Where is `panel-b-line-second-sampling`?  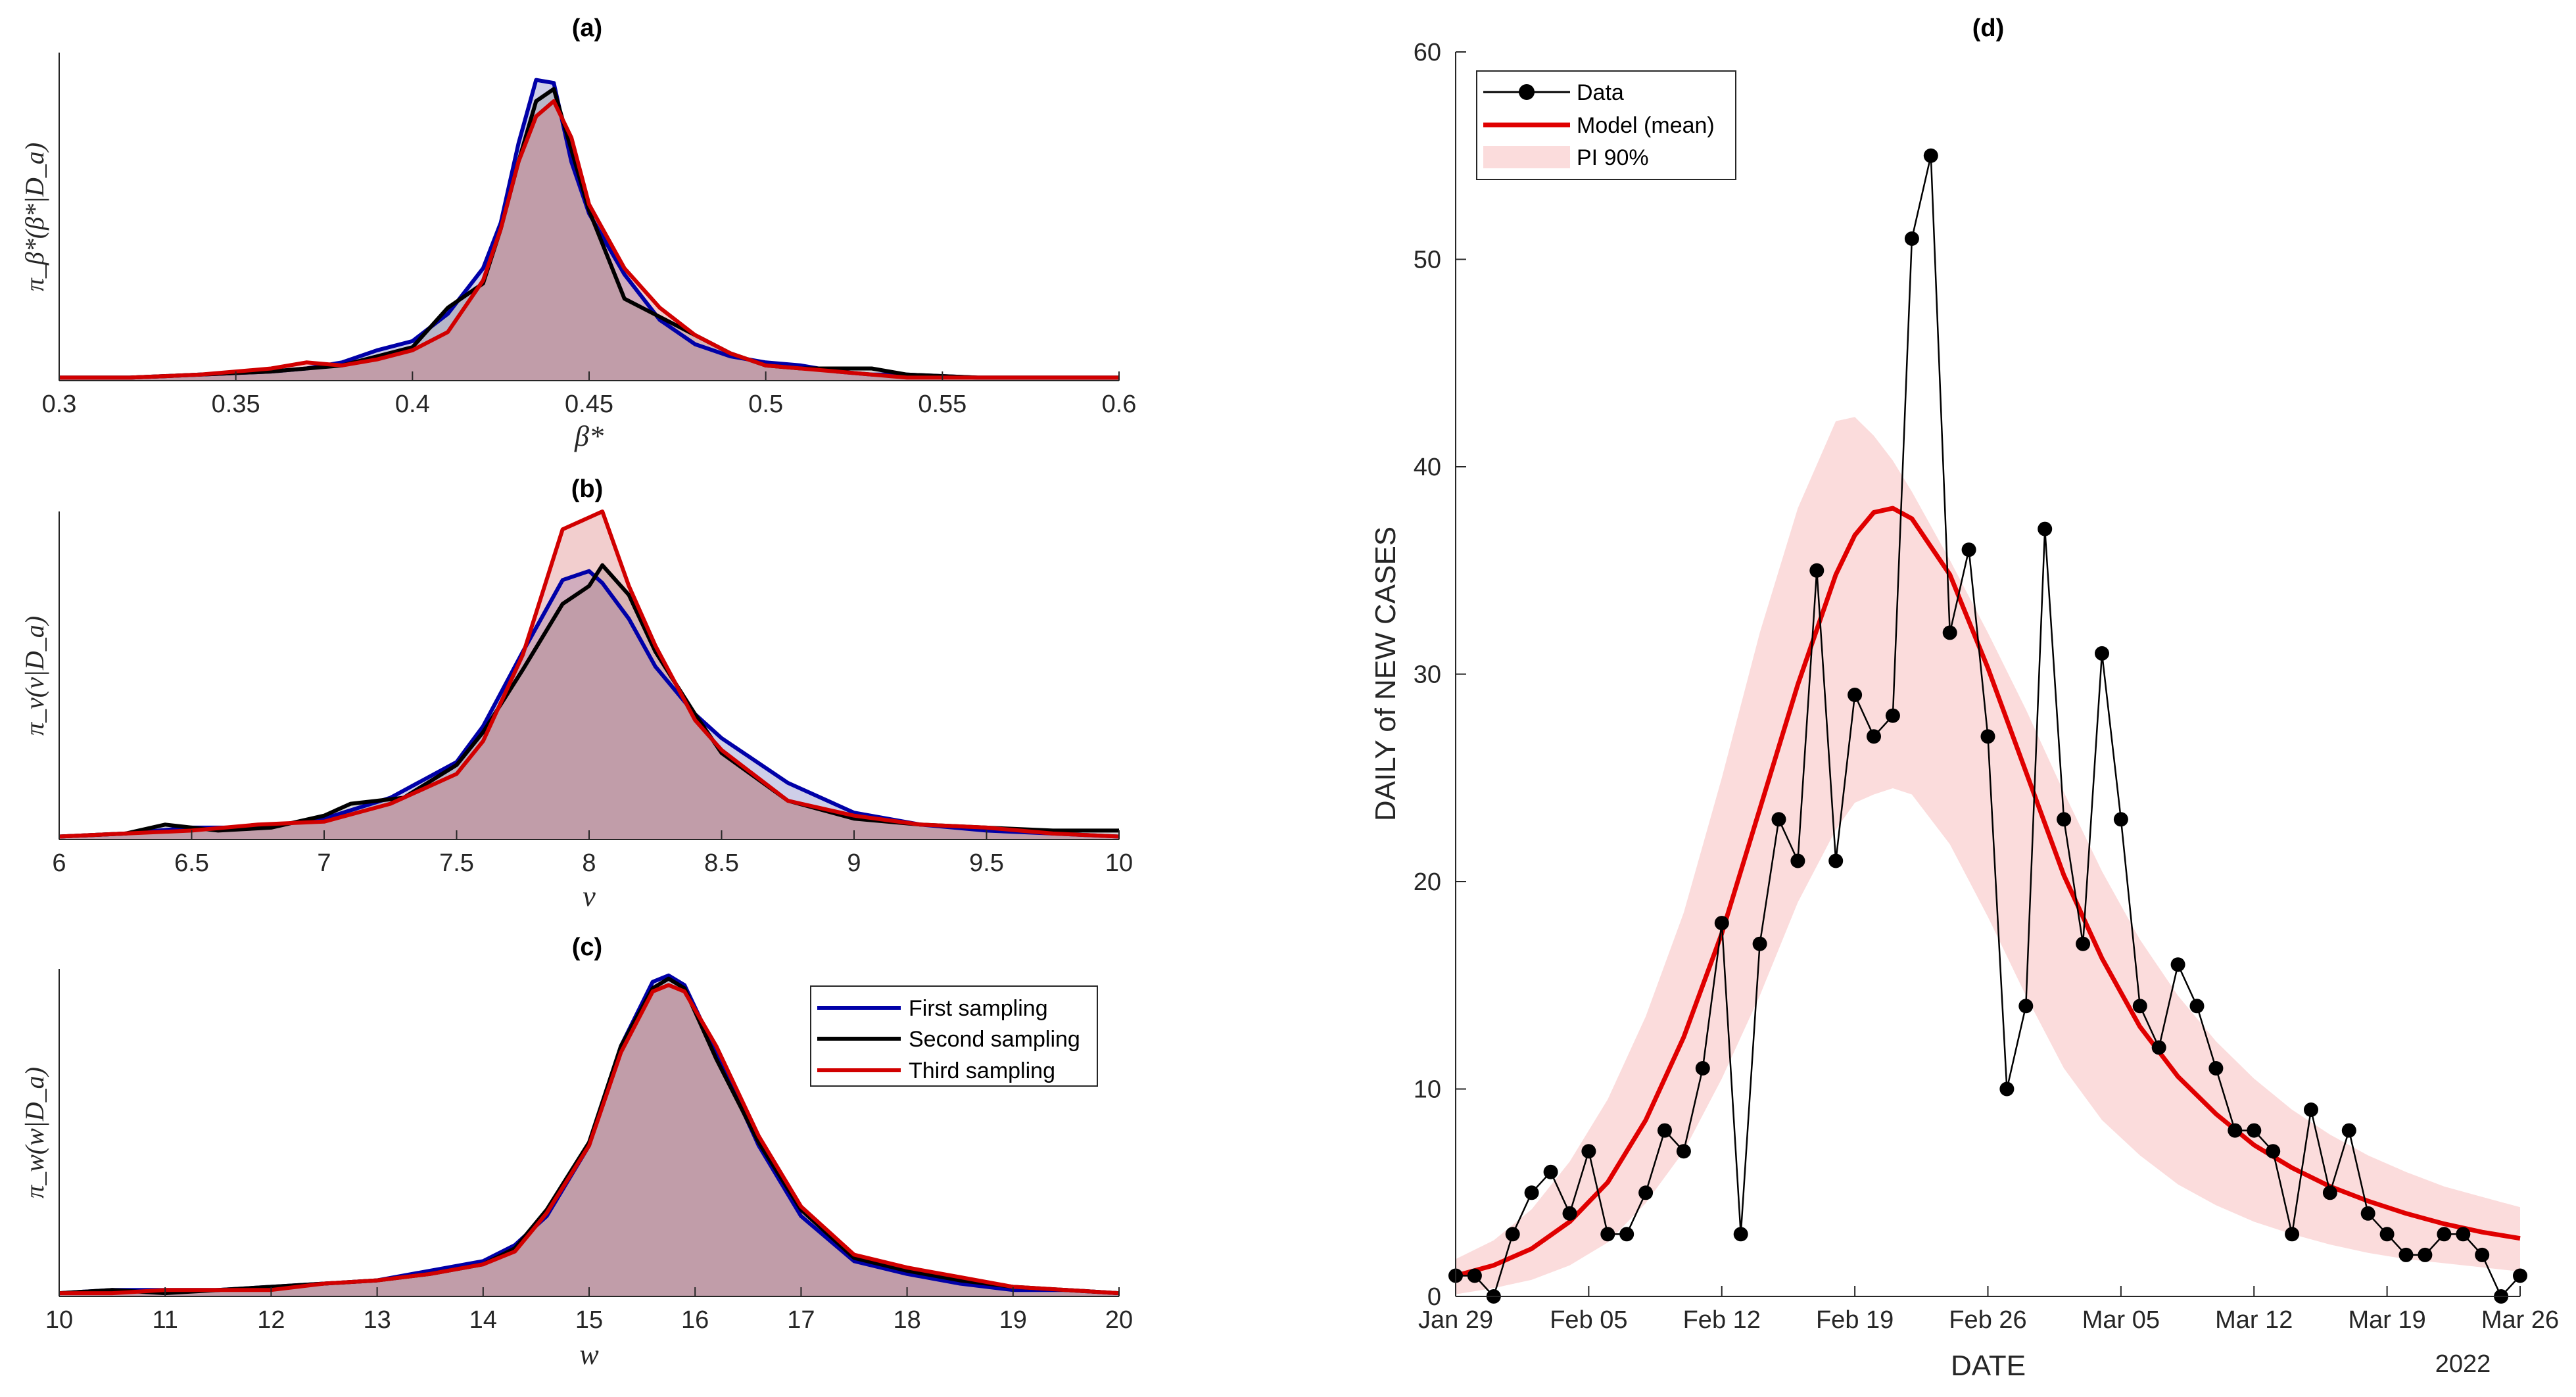
panel-b-line-second-sampling is located at coordinates (589, 701).